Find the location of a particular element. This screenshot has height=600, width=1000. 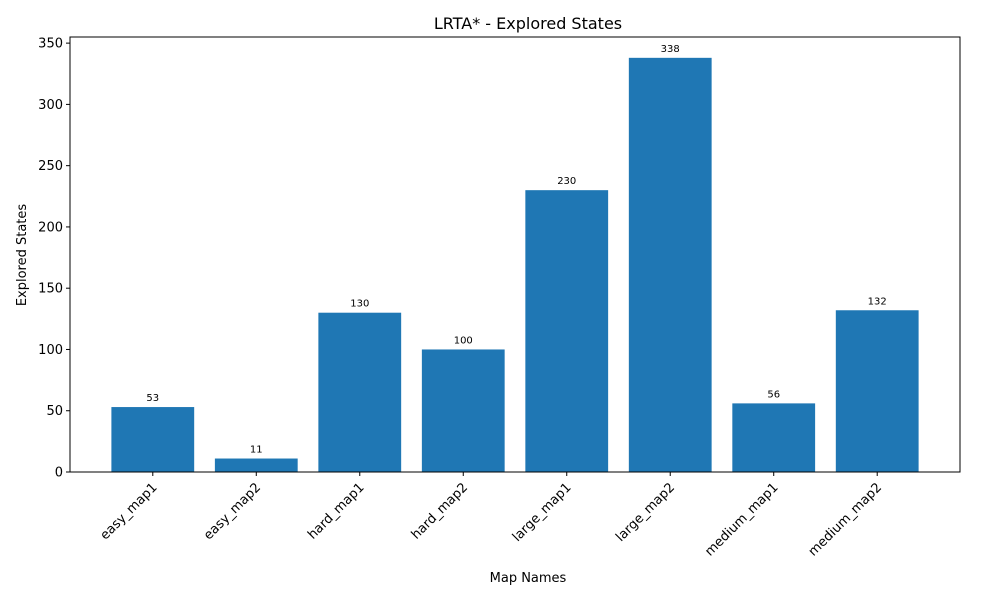

x-tick-label: large_map2 is located at coordinates (645, 512).